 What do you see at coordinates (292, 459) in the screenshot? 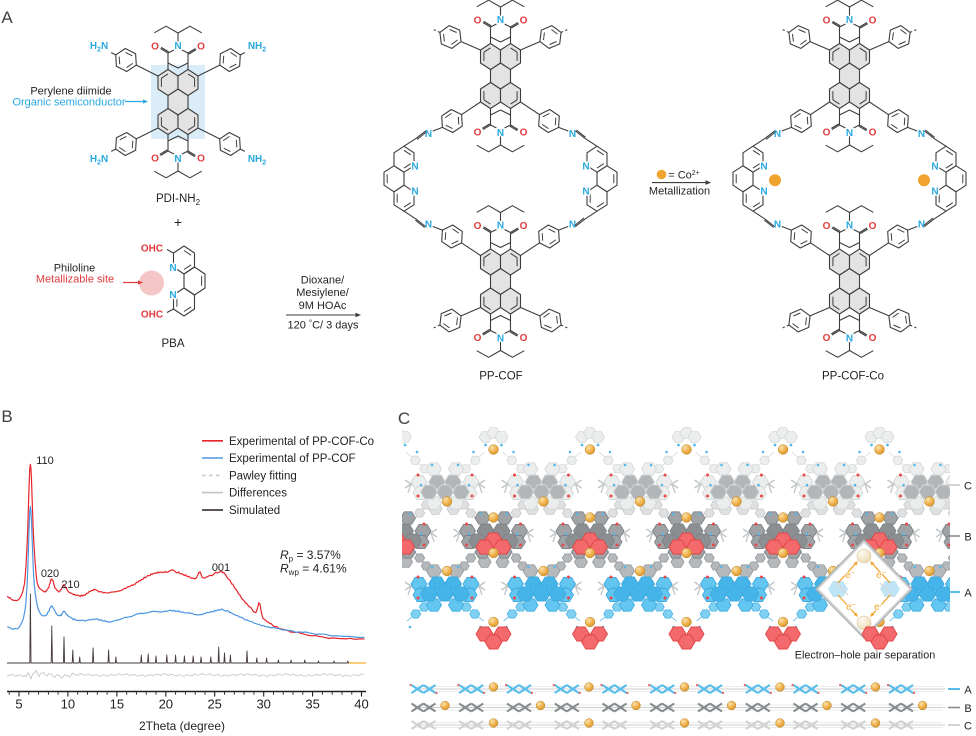
I see `svg-text: Experimental of PP-COF` at bounding box center [292, 459].